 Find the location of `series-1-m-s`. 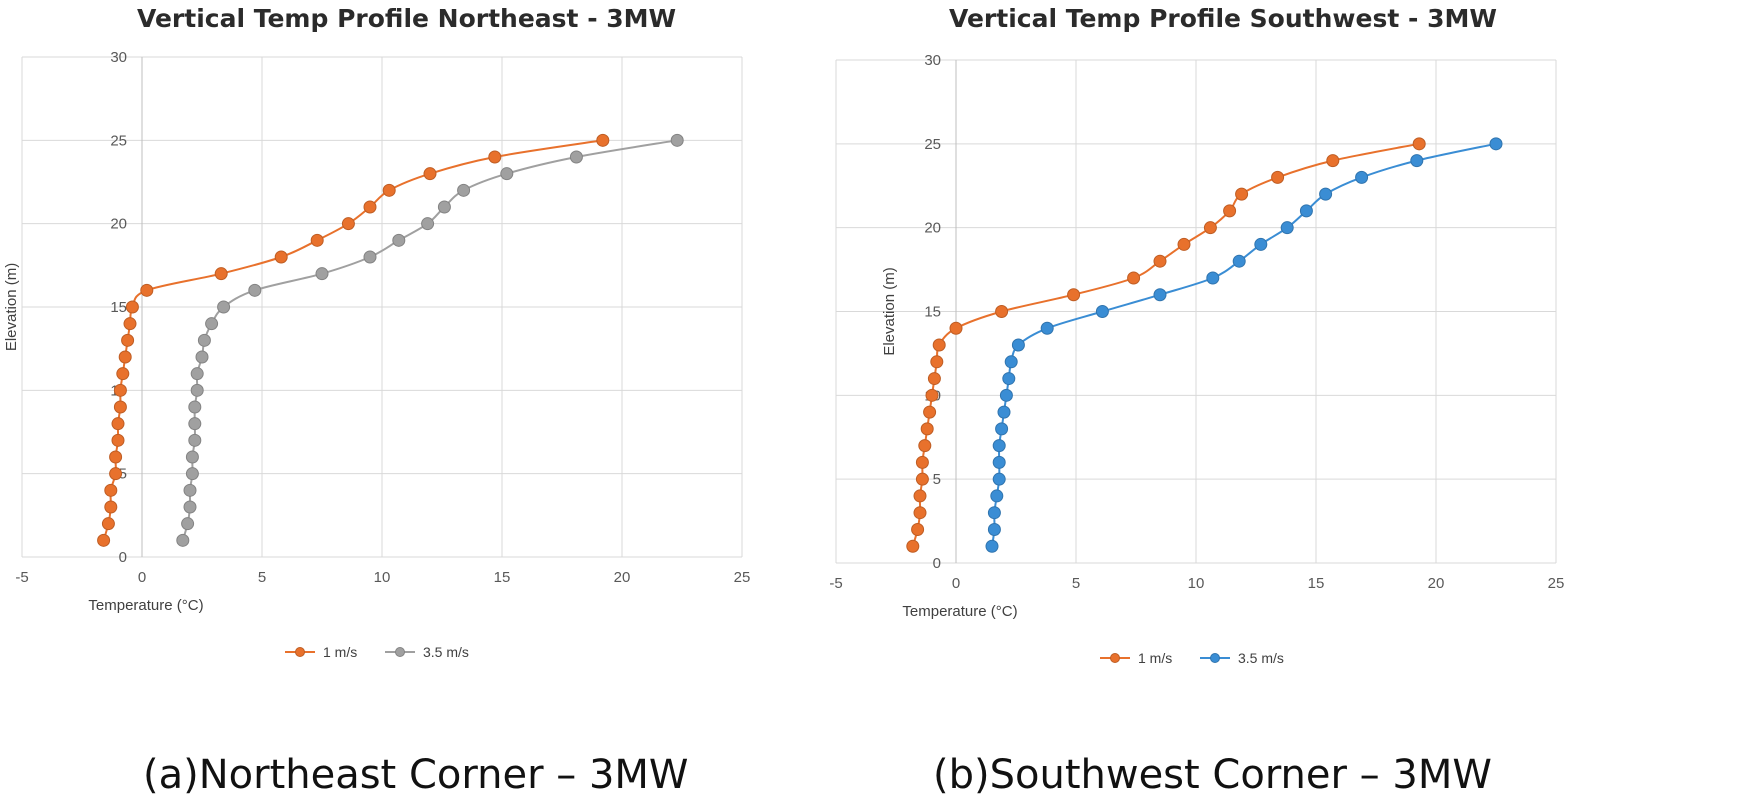

series-1-m-s is located at coordinates (353, 340).